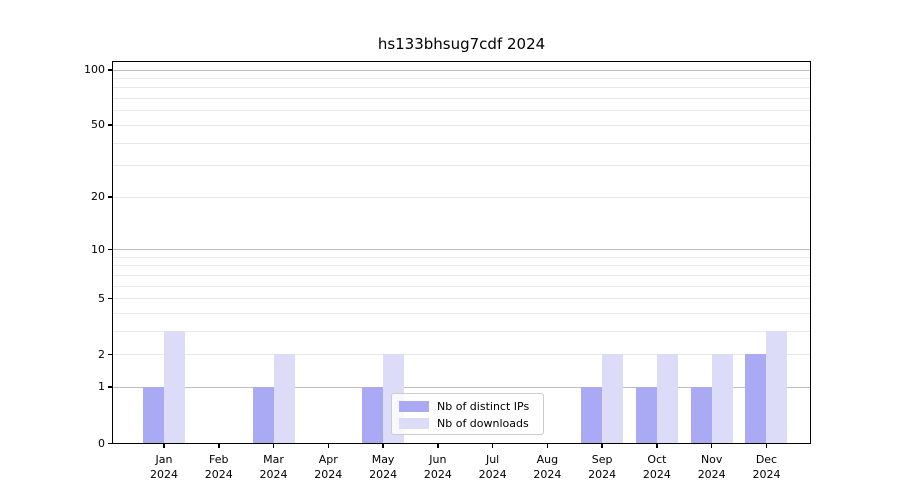 The width and height of the screenshot is (900, 500). Describe the element at coordinates (98, 197) in the screenshot. I see `y-tick-label: 20` at that location.